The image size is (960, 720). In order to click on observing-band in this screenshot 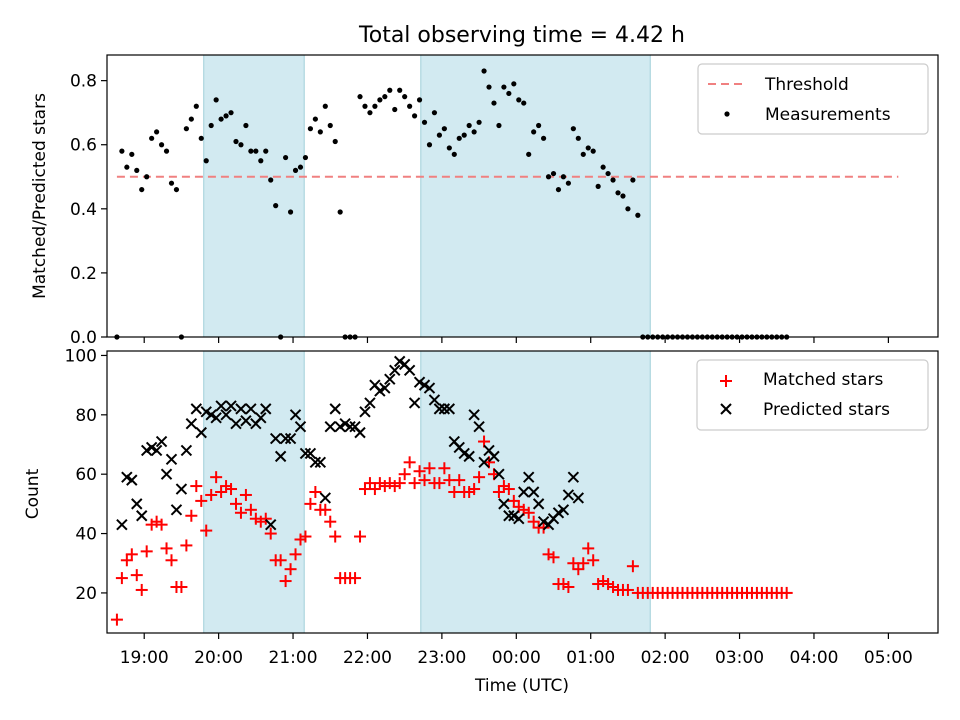, I will do `click(254, 196)`.